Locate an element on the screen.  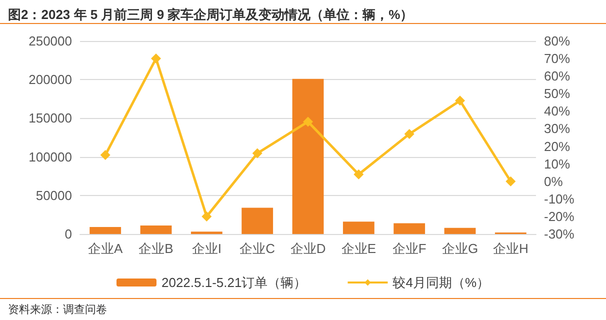
y-tick-label: 0 is located at coordinates (68, 234).